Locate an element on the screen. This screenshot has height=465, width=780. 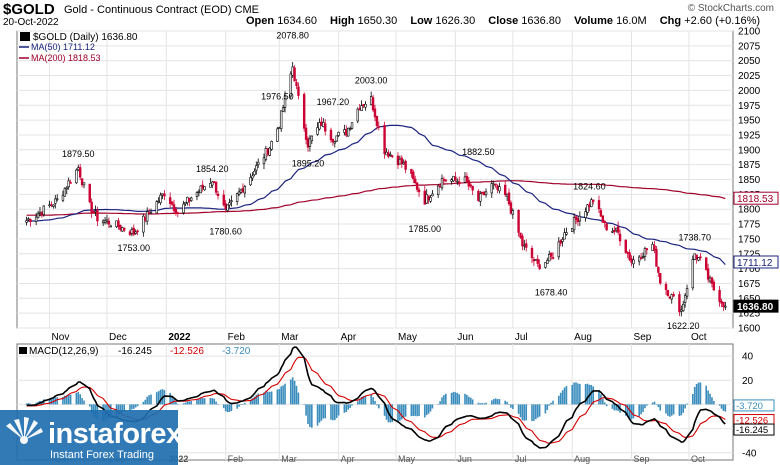
price-y-tick: 2100 is located at coordinates (749, 32).